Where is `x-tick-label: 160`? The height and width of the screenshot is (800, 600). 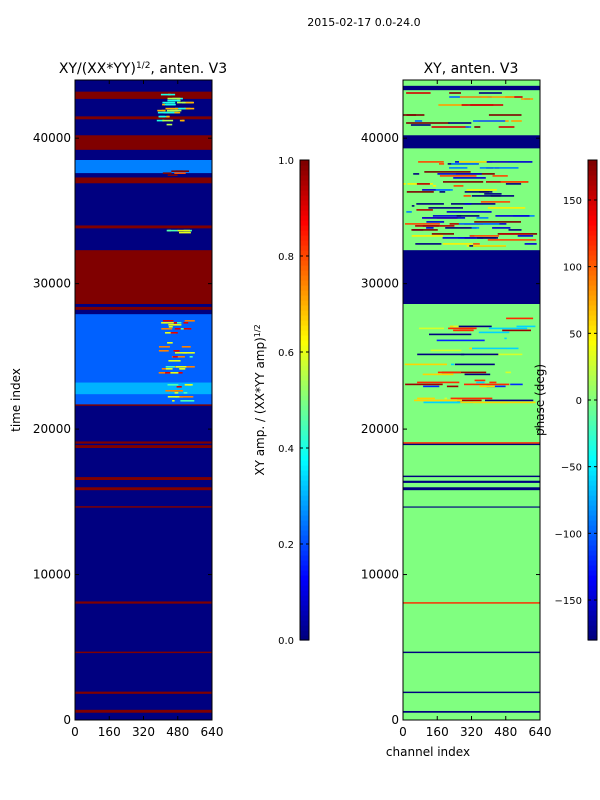
x-tick-label: 160 is located at coordinates (109, 732).